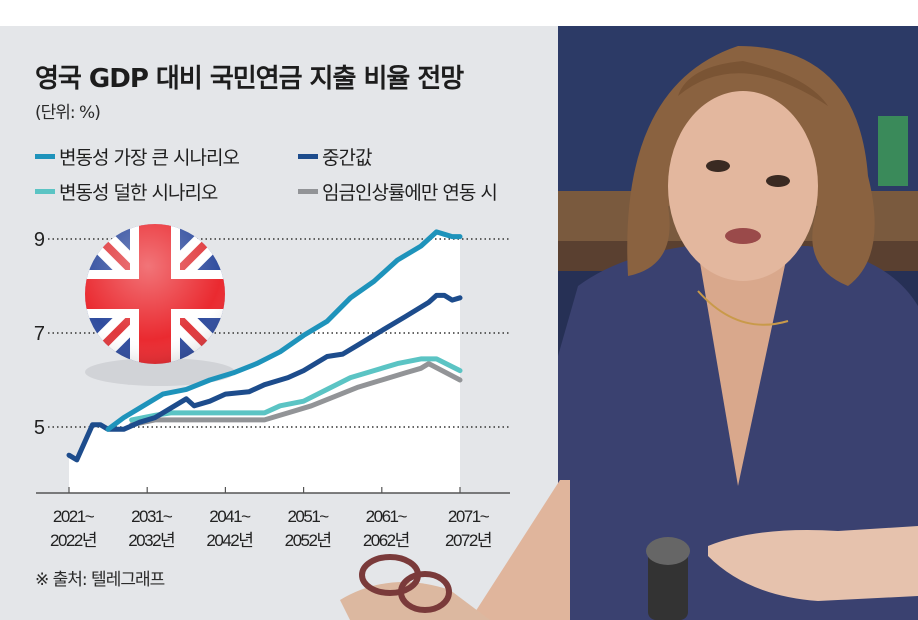 The height and width of the screenshot is (620, 918). What do you see at coordinates (249, 79) in the screenshot?
I see `chart-title: 영국 GDP 대비 국민연금 지출 비율 전망` at bounding box center [249, 79].